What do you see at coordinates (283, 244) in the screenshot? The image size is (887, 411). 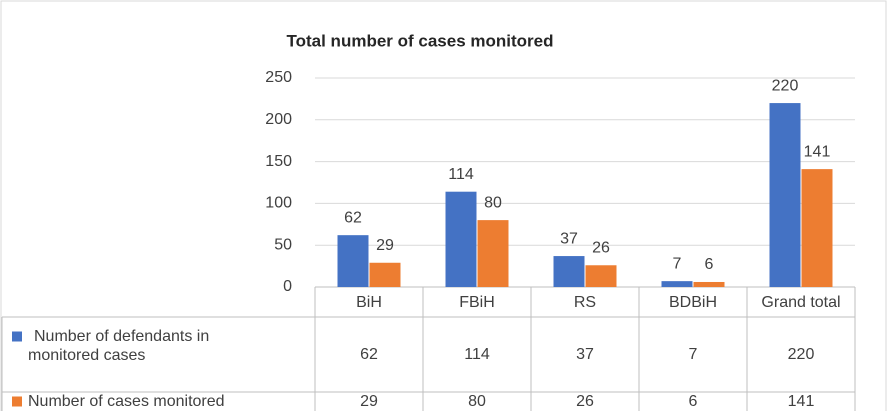 I see `y-tick-label: 50` at bounding box center [283, 244].